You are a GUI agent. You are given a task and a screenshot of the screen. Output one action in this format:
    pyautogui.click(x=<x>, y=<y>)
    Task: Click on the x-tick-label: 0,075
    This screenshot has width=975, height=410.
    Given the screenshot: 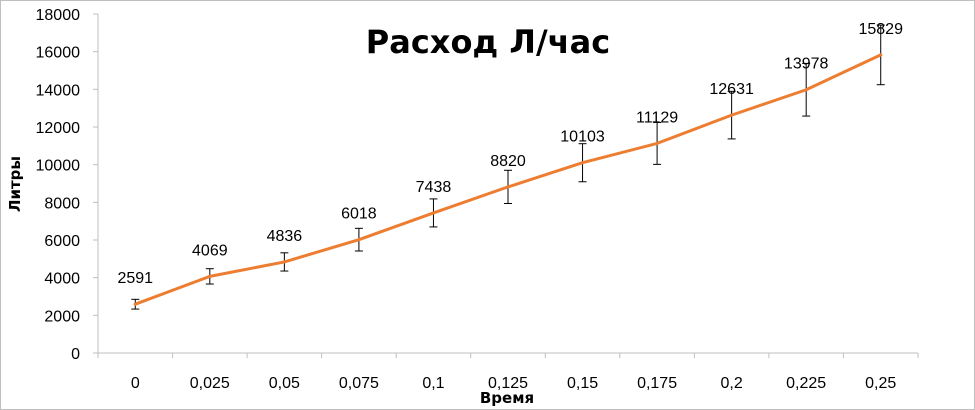 What is the action you would take?
    pyautogui.click(x=359, y=383)
    